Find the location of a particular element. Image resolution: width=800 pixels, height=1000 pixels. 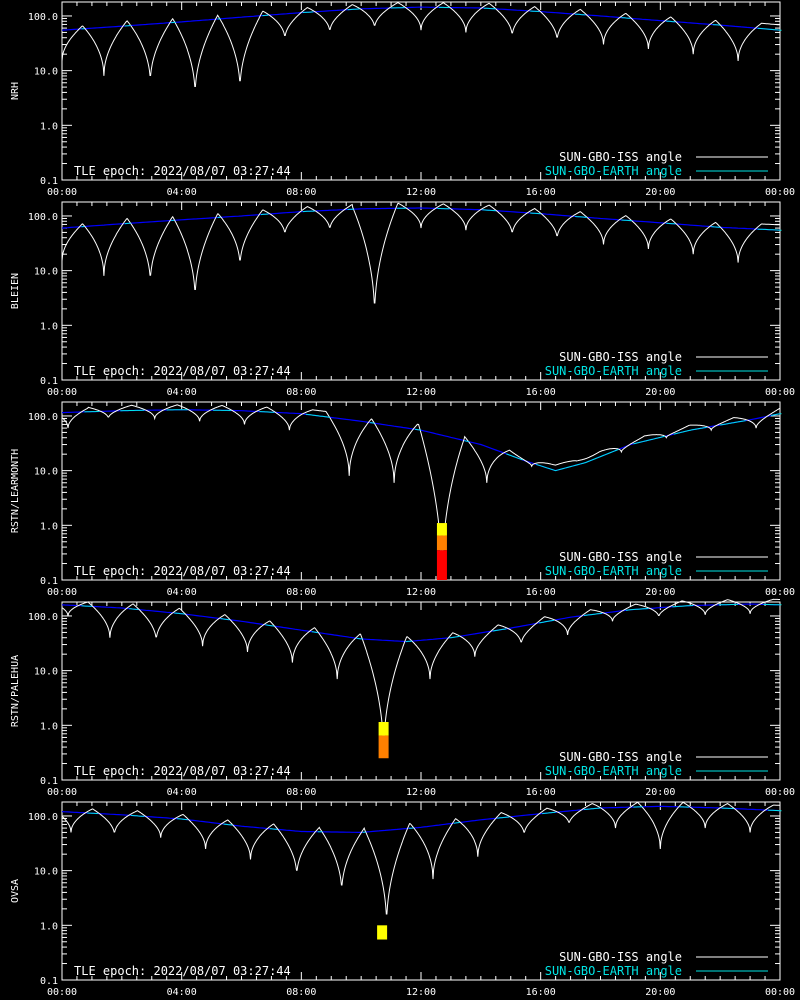

occultation-marker-red is located at coordinates (441, 565).